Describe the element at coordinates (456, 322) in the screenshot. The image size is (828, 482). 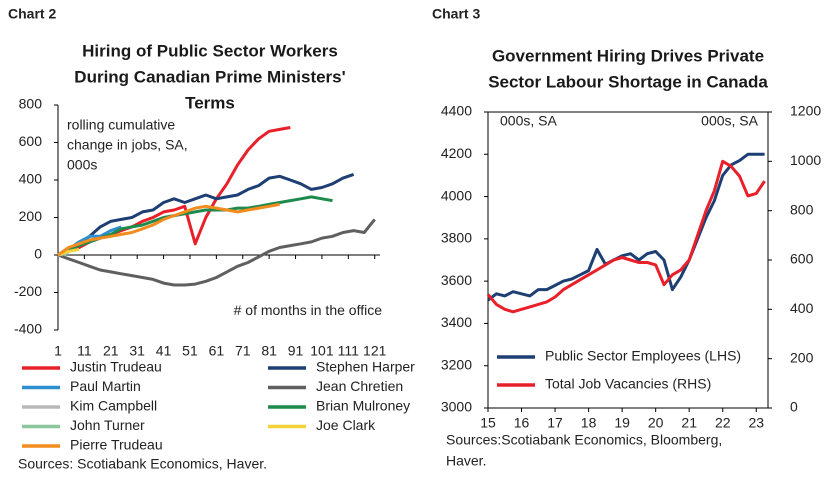
I see `y-tick-label: 3400` at that location.